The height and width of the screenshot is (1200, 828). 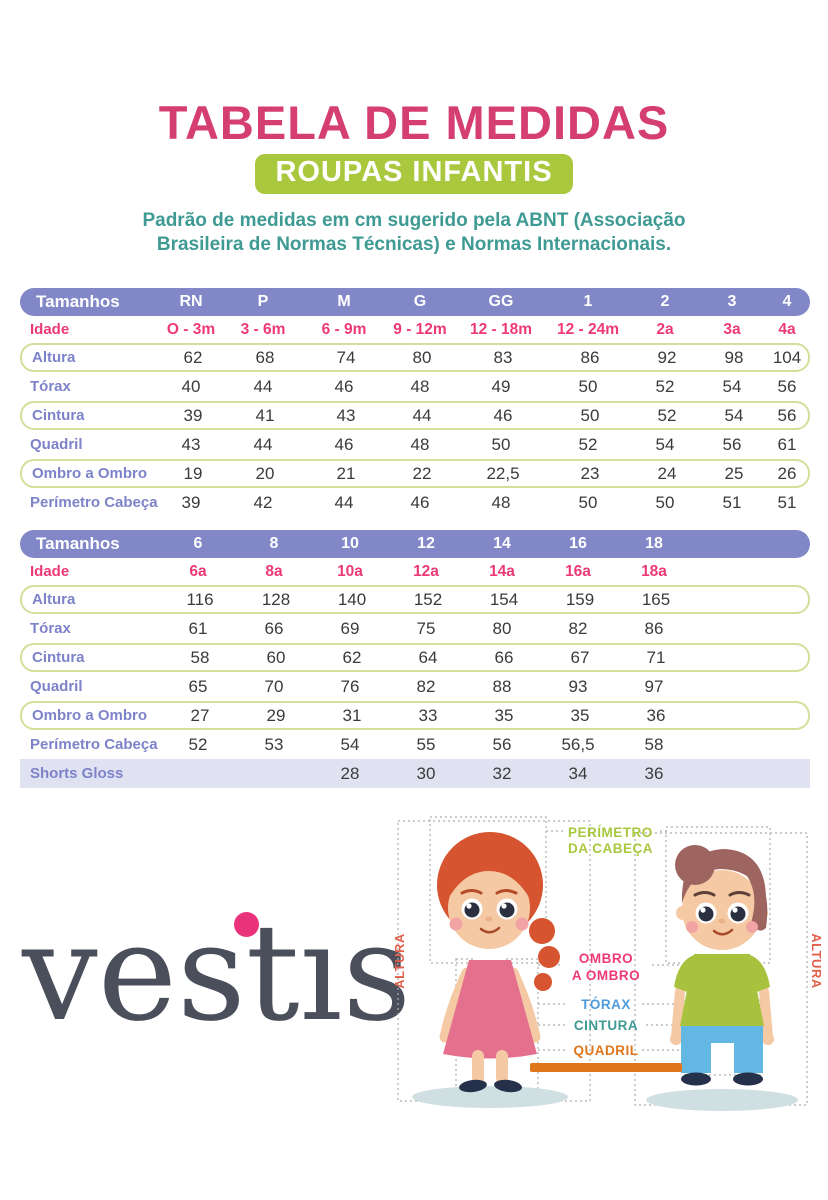 I want to click on measure-cell: 69, so click(x=350, y=628).